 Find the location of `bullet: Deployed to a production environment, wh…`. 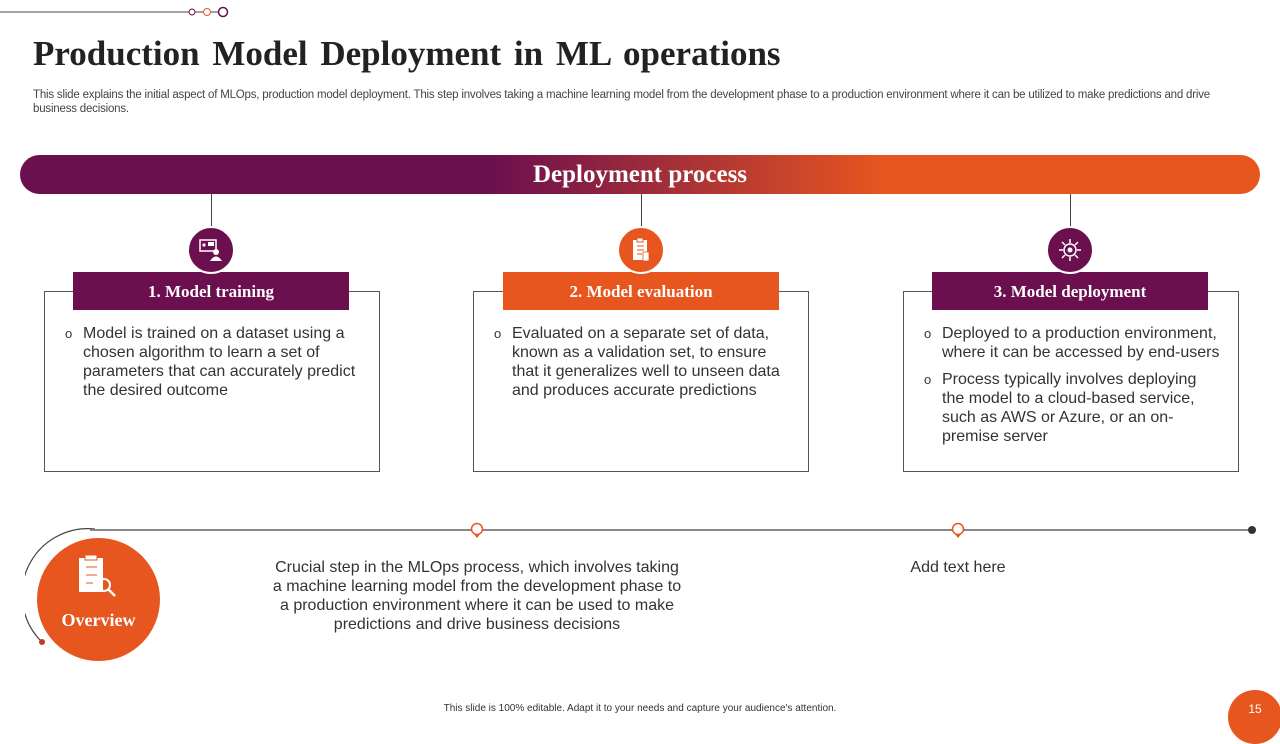

bullet: Deployed to a production environment, wh… is located at coordinates (1072, 343).